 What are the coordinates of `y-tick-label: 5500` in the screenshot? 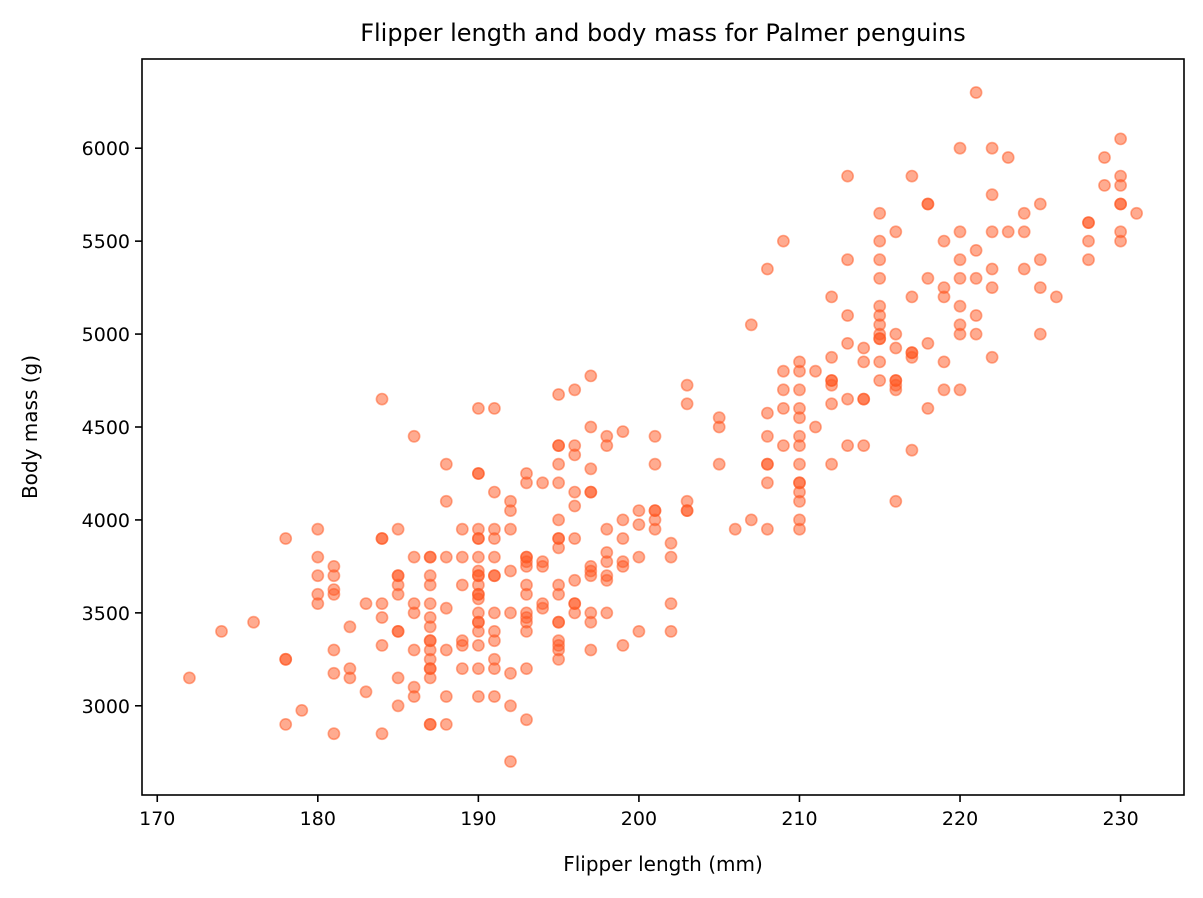 It's located at (106, 242).